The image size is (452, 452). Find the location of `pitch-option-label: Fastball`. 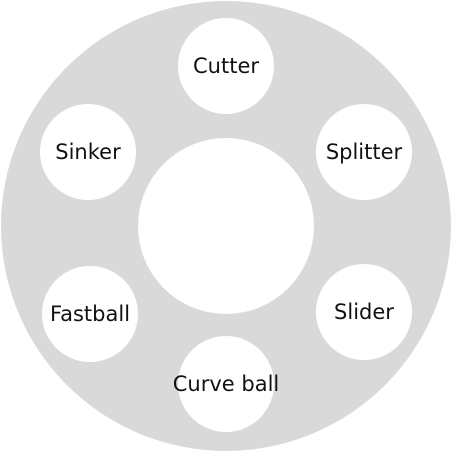

pitch-option-label: Fastball is located at coordinates (90, 314).